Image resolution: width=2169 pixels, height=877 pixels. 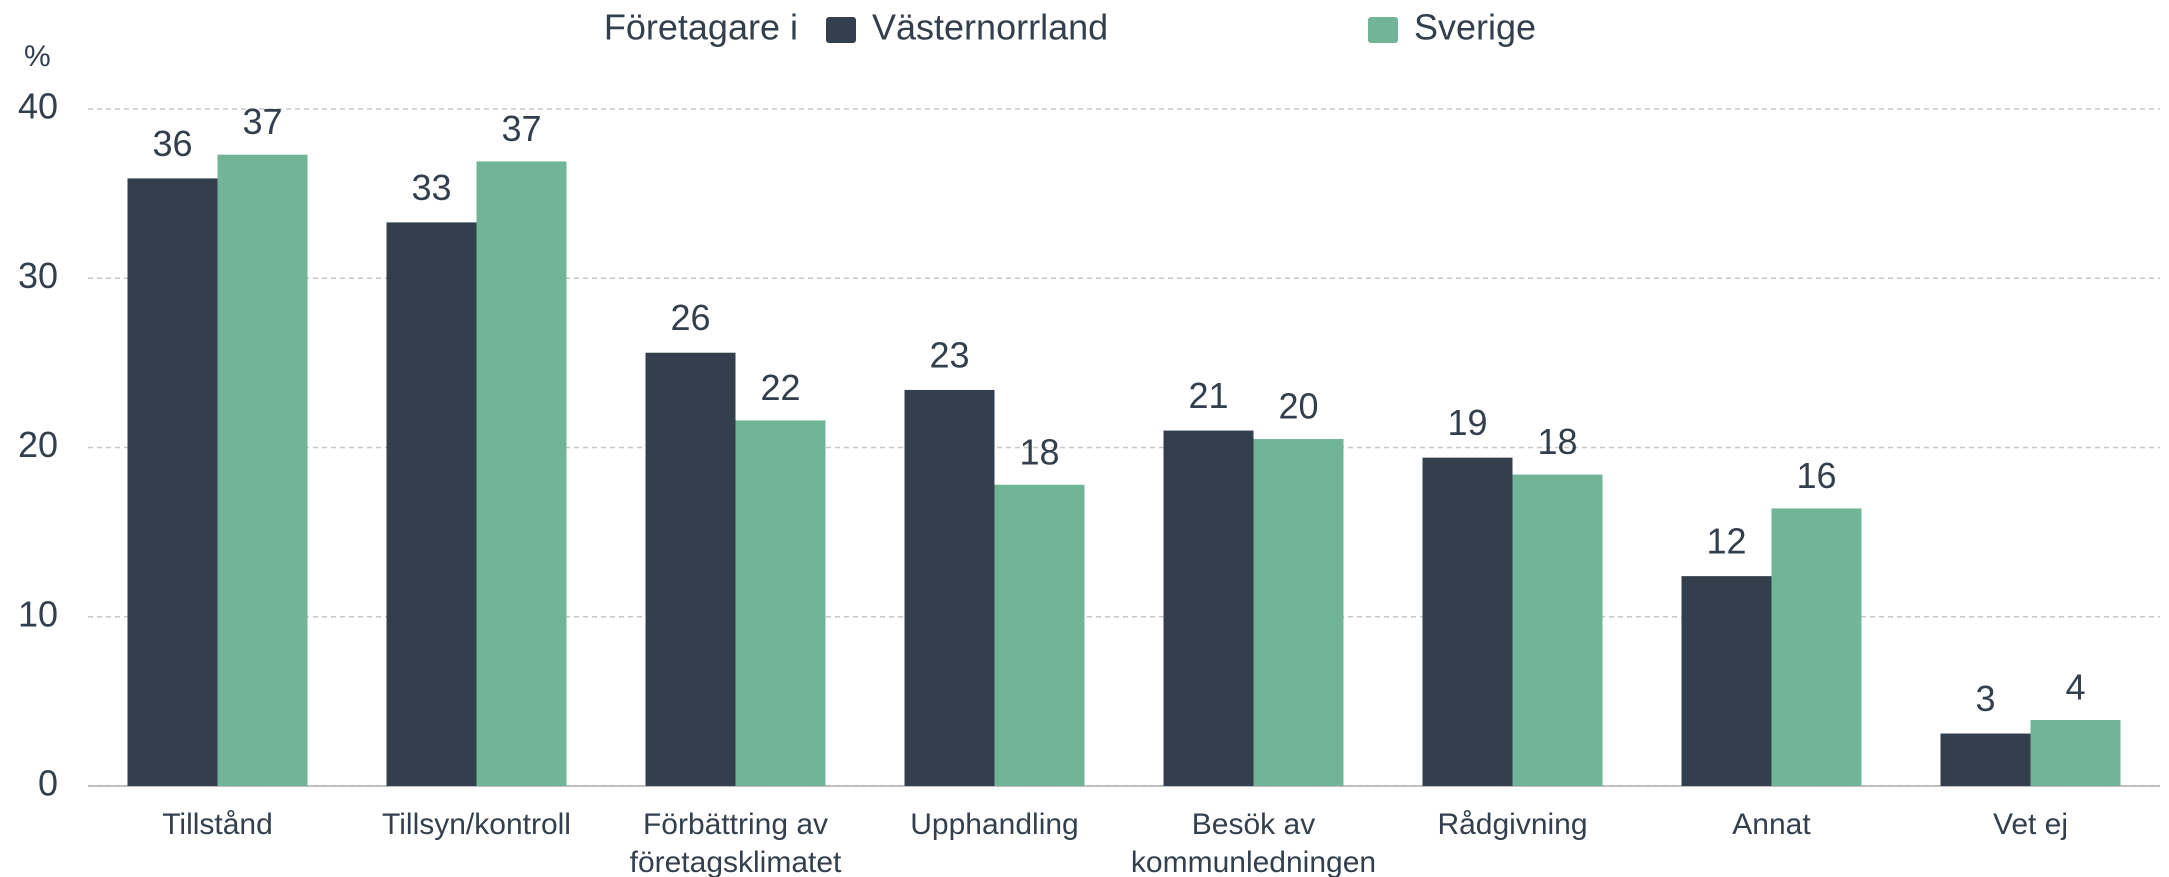 I want to click on y-axis-label: %, so click(x=37, y=56).